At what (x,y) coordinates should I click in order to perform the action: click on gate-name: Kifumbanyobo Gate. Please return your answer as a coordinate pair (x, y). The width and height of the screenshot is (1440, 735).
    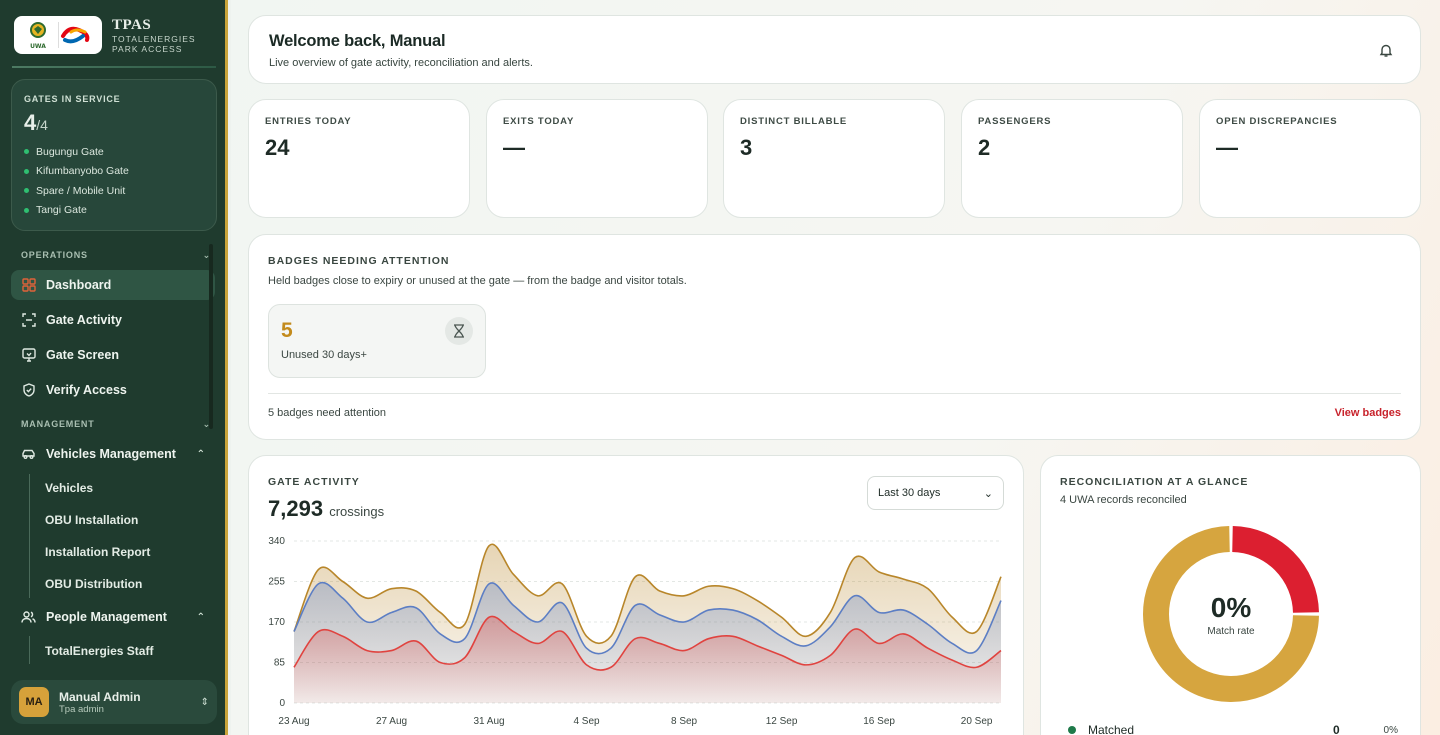
    Looking at the image, I should click on (82, 171).